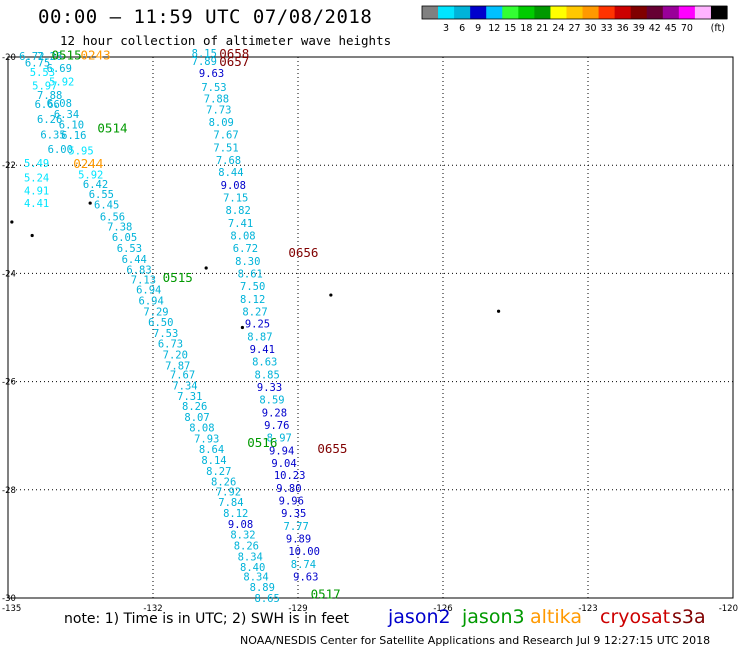  What do you see at coordinates (9, 383) in the screenshot?
I see `latitude-label: -26` at bounding box center [9, 383].